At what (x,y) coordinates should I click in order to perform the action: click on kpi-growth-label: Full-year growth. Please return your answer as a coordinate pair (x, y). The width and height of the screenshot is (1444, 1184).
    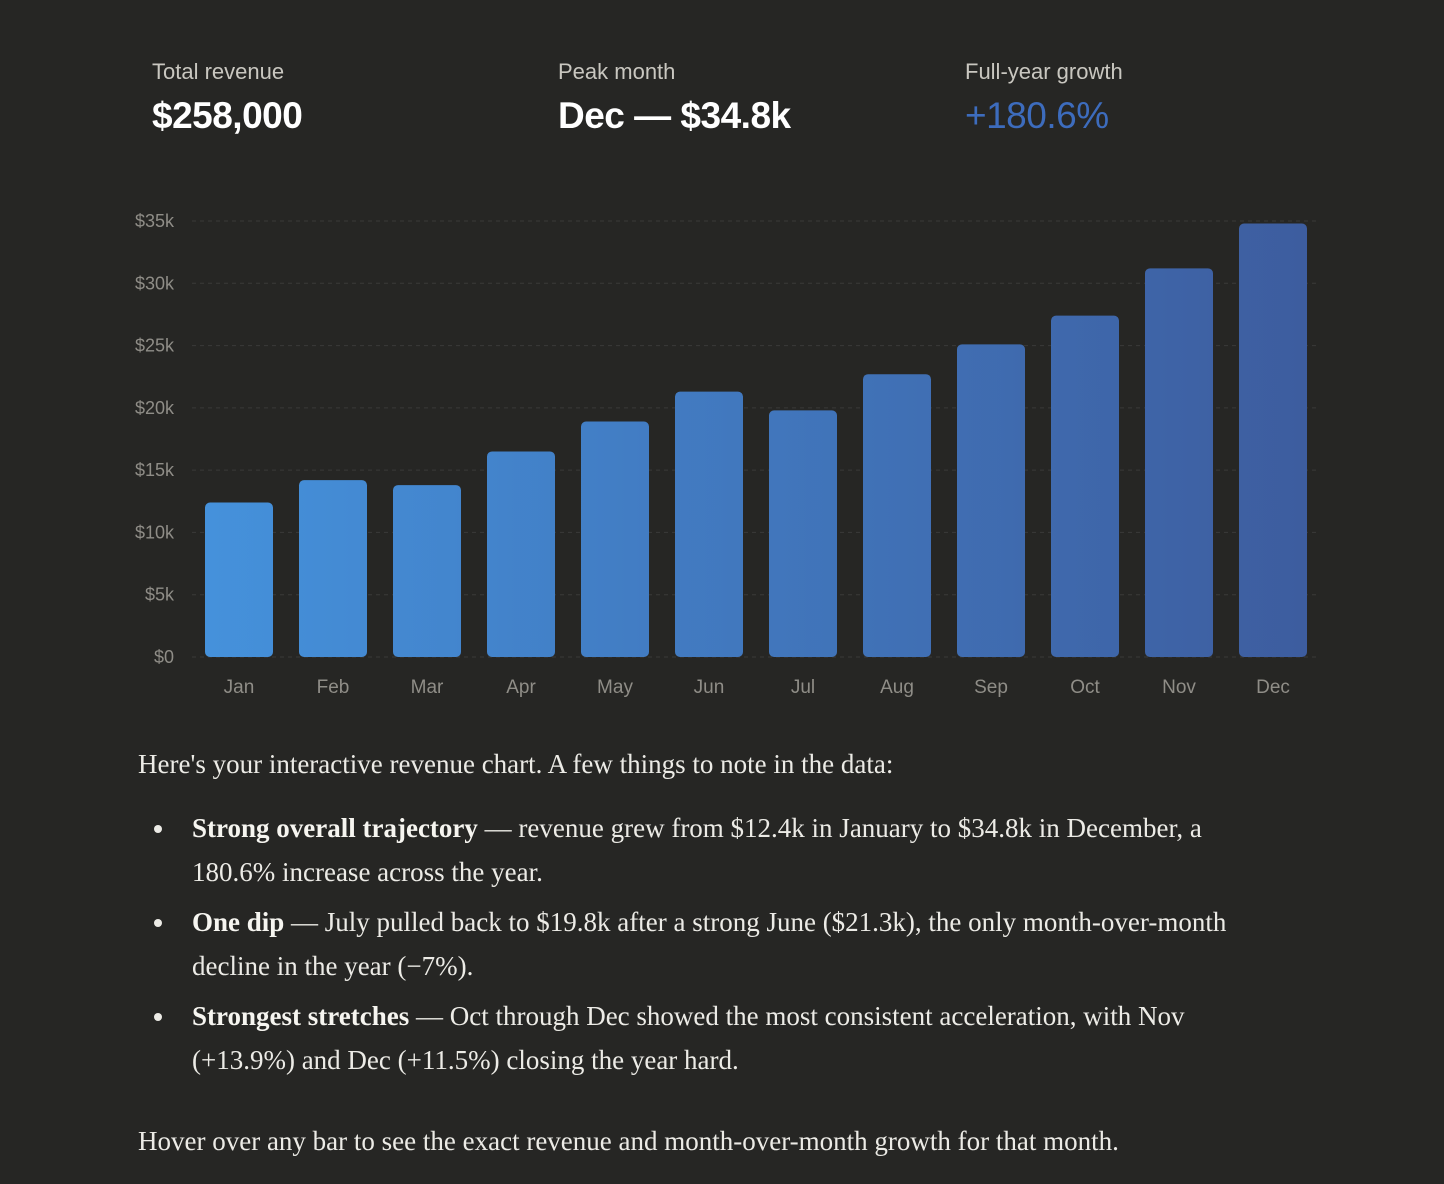
    Looking at the image, I should click on (1044, 71).